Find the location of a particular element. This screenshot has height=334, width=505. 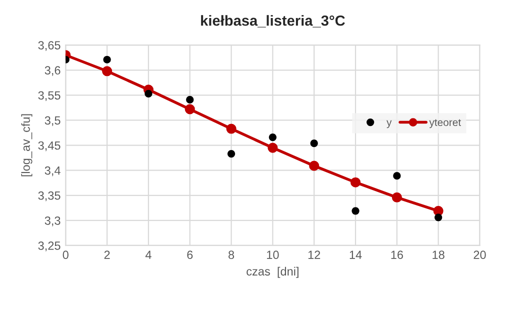

legend-label: y is located at coordinates (389, 124).